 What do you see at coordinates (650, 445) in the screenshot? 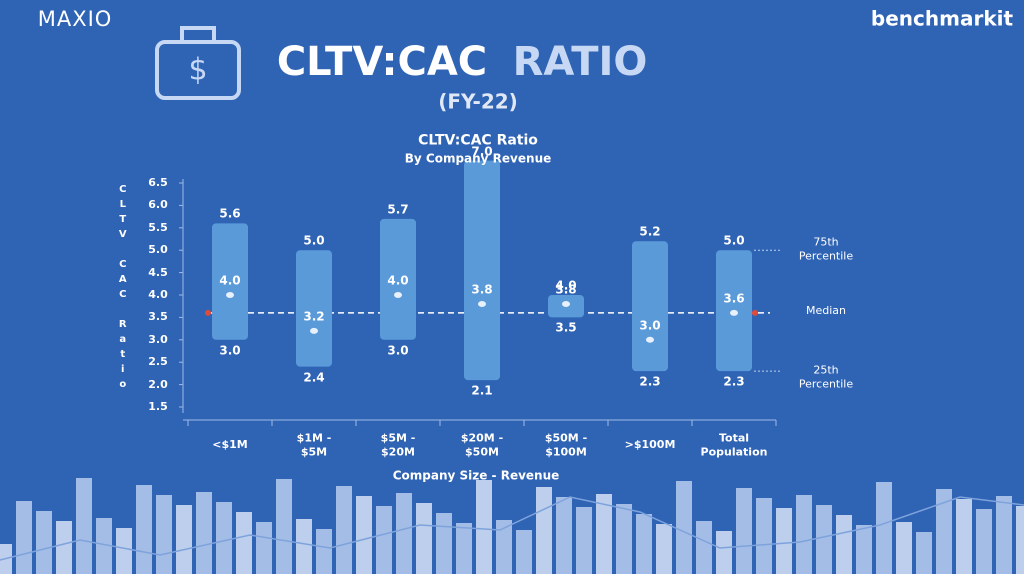
I see `x-tick-label: >$100M` at bounding box center [650, 445].